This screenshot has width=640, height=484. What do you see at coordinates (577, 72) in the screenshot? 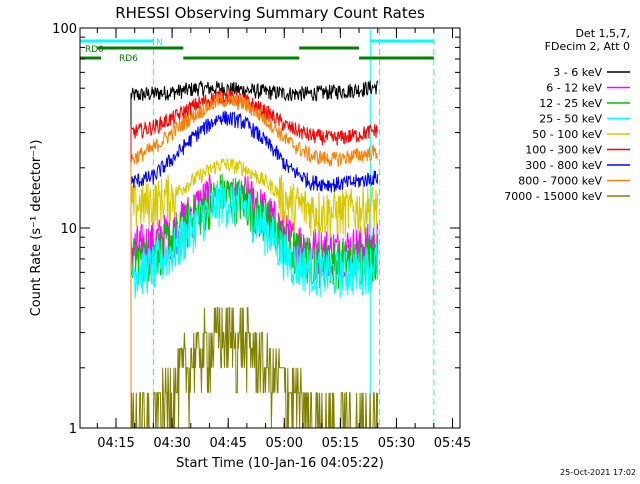
I see `legend-entry-label: 3 - 6 keV` at bounding box center [577, 72].